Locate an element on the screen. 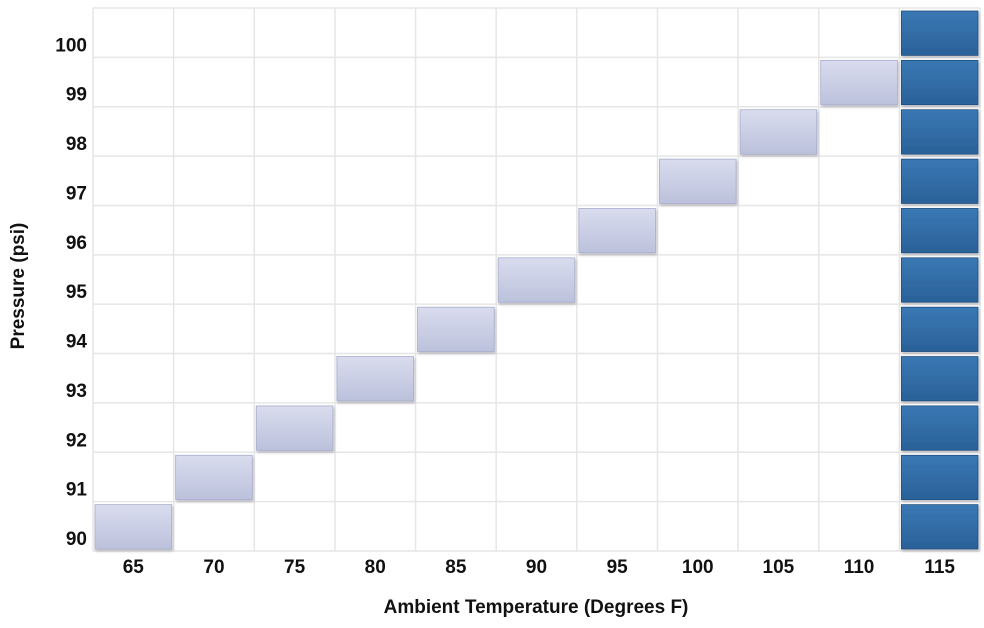 Image resolution: width=984 pixels, height=628 pixels. x-tick-label: 90 is located at coordinates (536, 567).